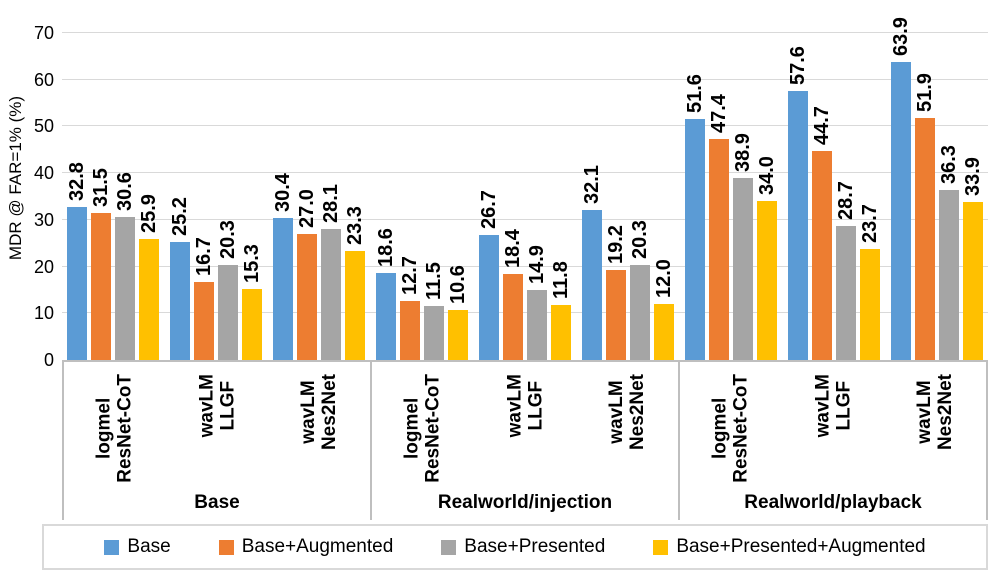 This screenshot has width=997, height=575. Describe the element at coordinates (77, 261) in the screenshot. I see `bar-base: 32.8` at that location.